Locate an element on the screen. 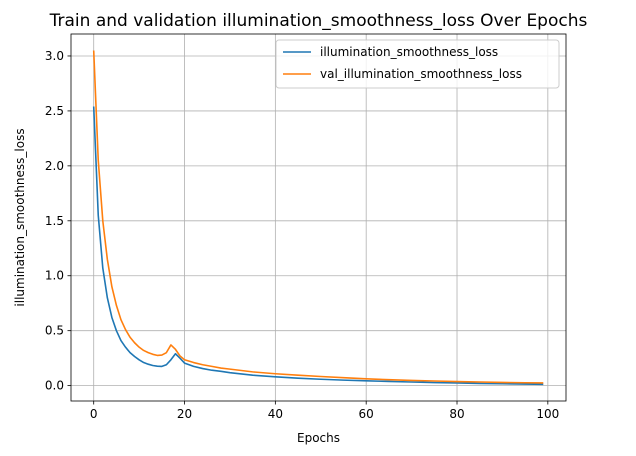 Image resolution: width=636 pixels, height=456 pixels. y-tick-label: 0.0 is located at coordinates (54, 386).